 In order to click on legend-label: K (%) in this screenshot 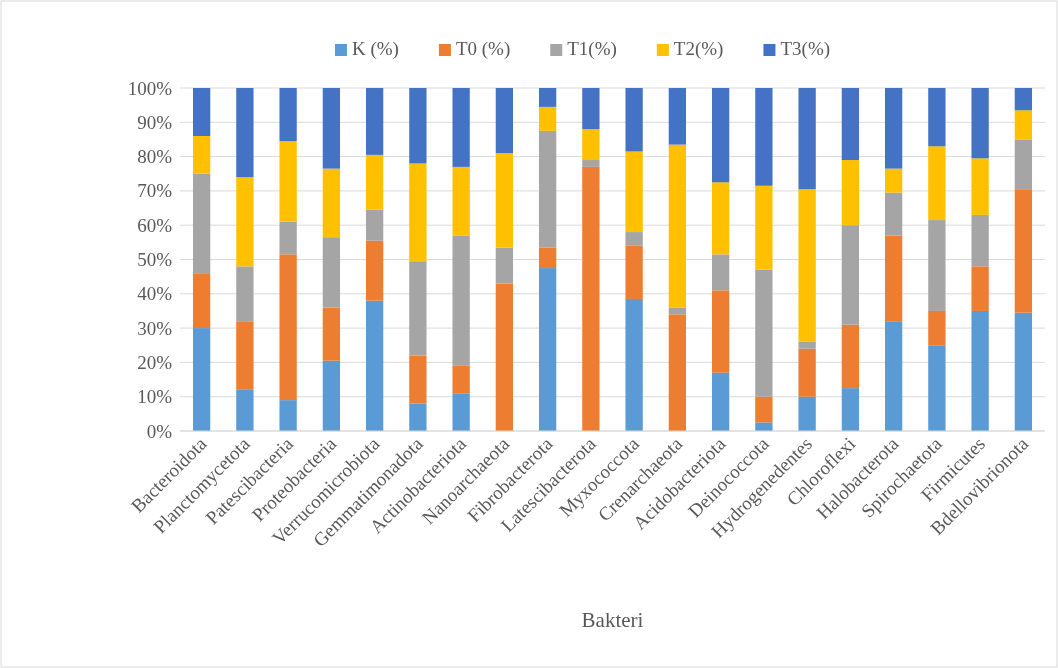, I will do `click(375, 49)`.